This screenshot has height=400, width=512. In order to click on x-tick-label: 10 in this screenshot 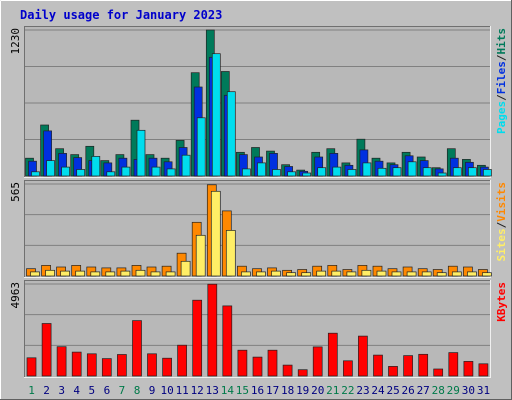, I will do `click(166, 390)`.